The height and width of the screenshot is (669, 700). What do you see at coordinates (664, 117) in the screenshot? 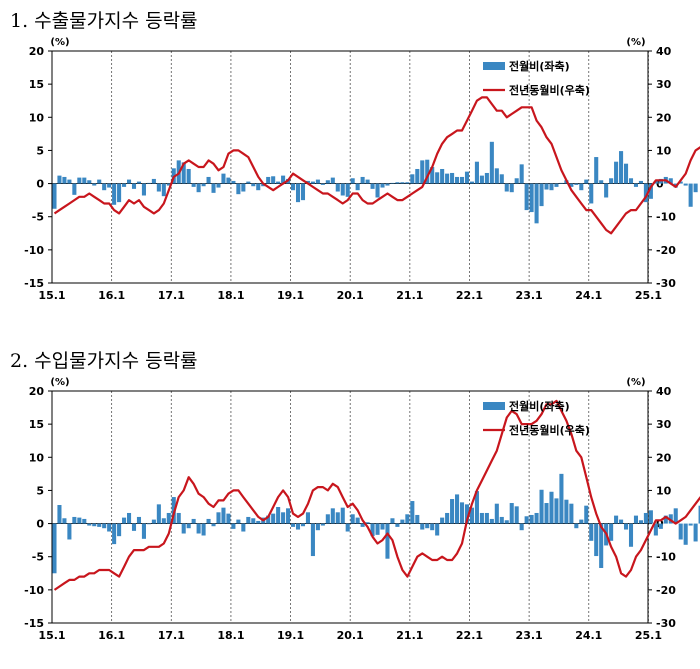
I see `chart-1-right-tick-label: 20` at bounding box center [664, 117].